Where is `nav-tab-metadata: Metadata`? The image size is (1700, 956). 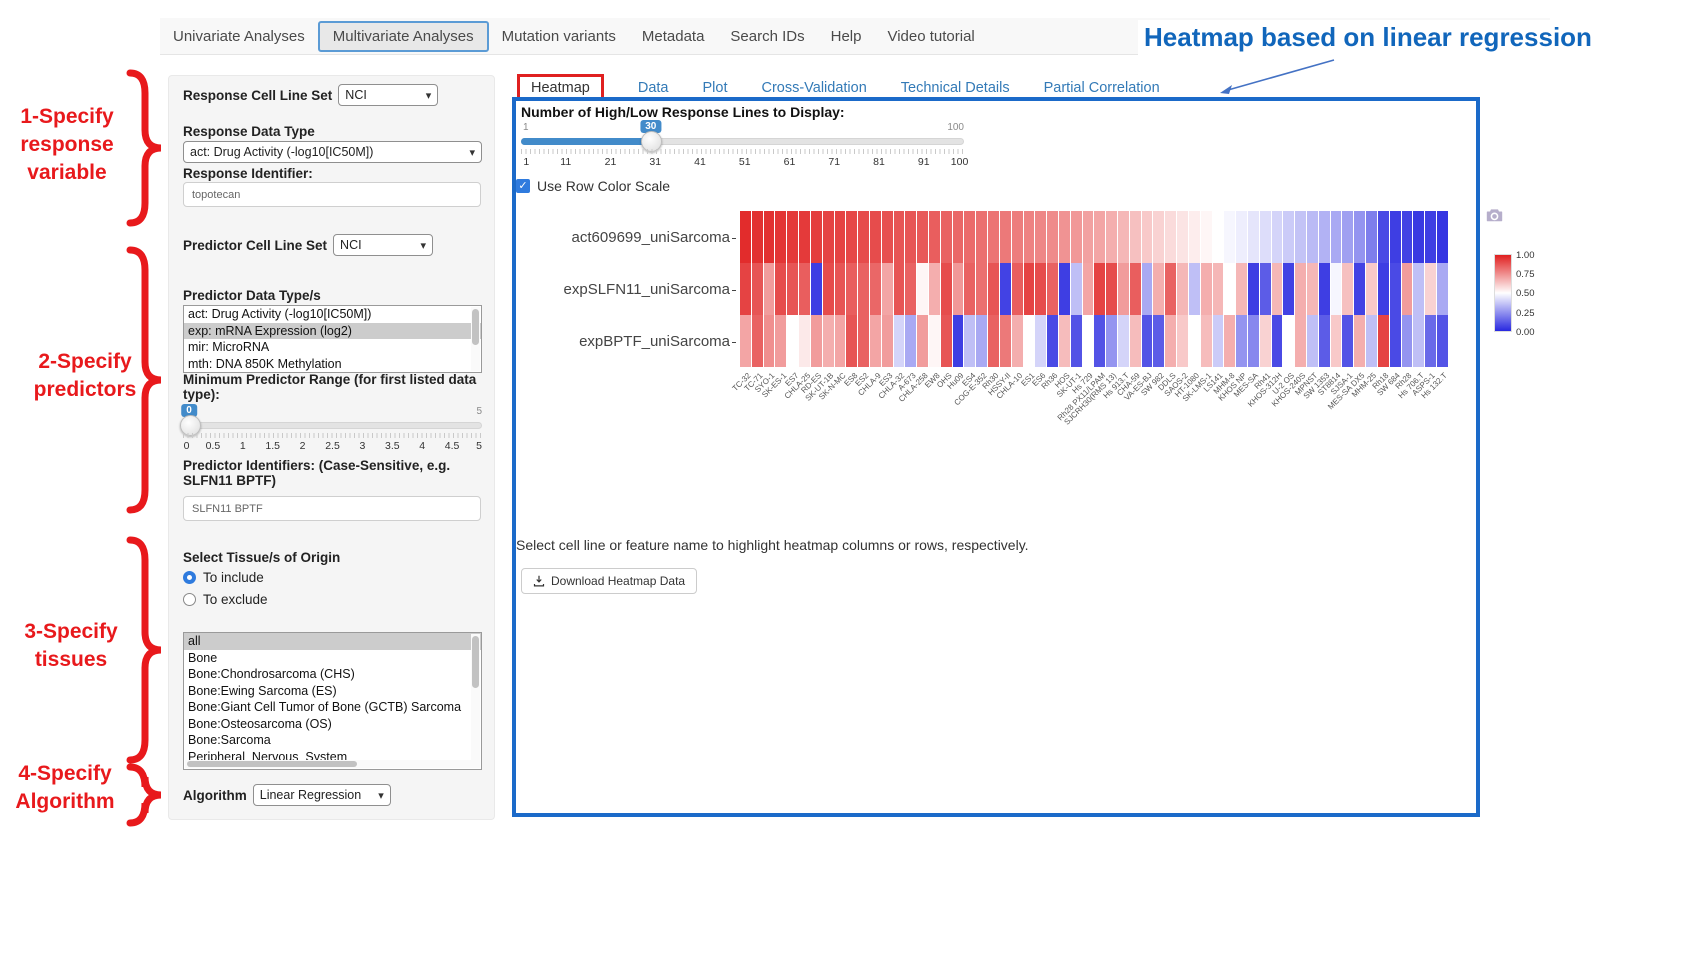
nav-tab-metadata: Metadata is located at coordinates (673, 36).